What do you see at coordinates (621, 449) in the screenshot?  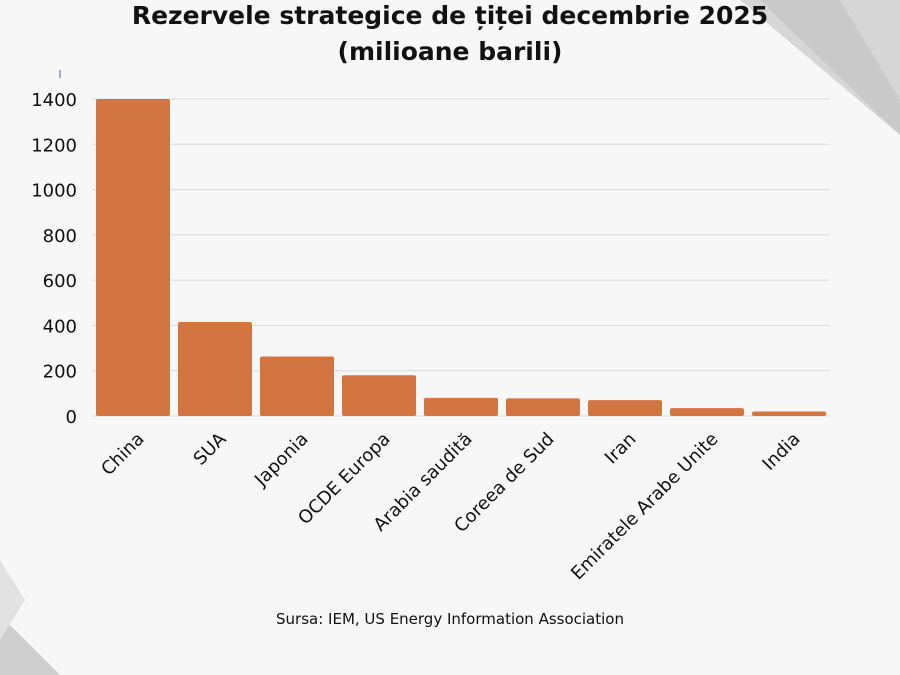 I see `x-tick-label: Iran` at bounding box center [621, 449].